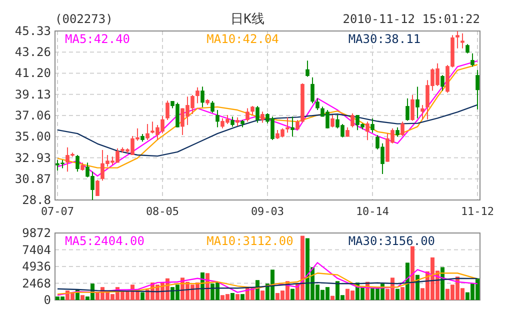 The height and width of the screenshot is (330, 505). What do you see at coordinates (163, 211) in the screenshot?
I see `x-tick-label: 08-05` at bounding box center [163, 211].